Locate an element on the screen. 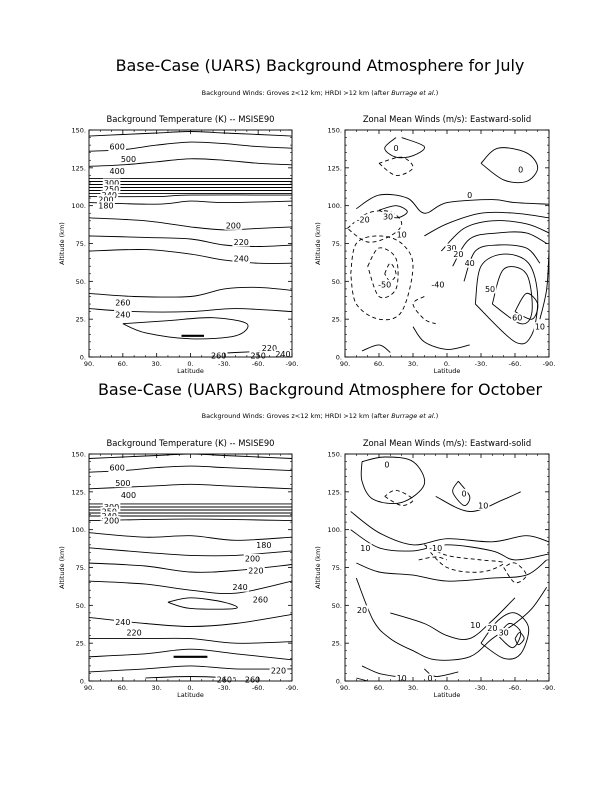 The image size is (612, 792). y-tick-label: 75. is located at coordinates (337, 568).